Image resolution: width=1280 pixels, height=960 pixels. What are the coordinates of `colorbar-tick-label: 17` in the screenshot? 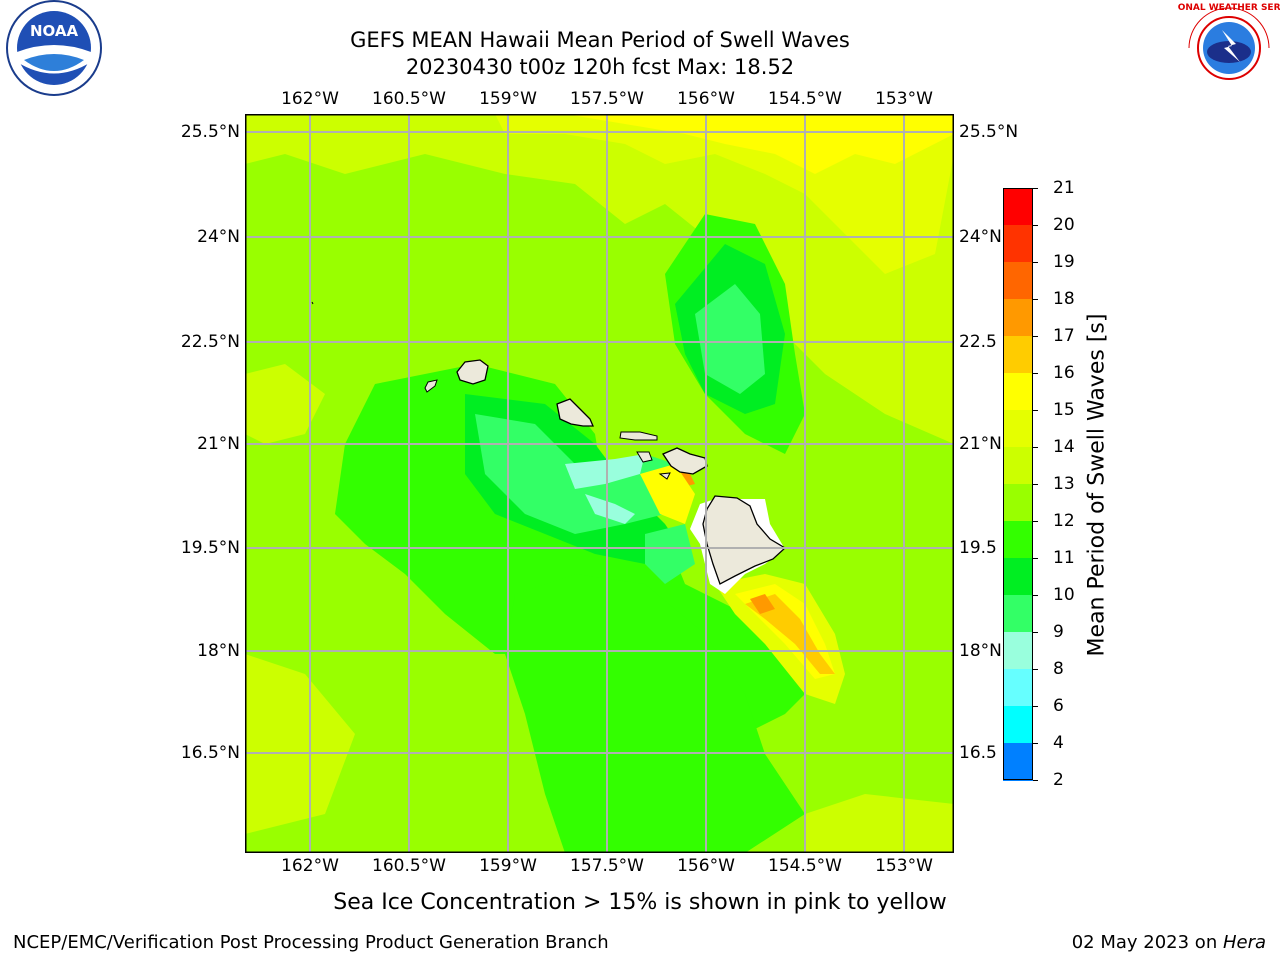 It's located at (1064, 336).